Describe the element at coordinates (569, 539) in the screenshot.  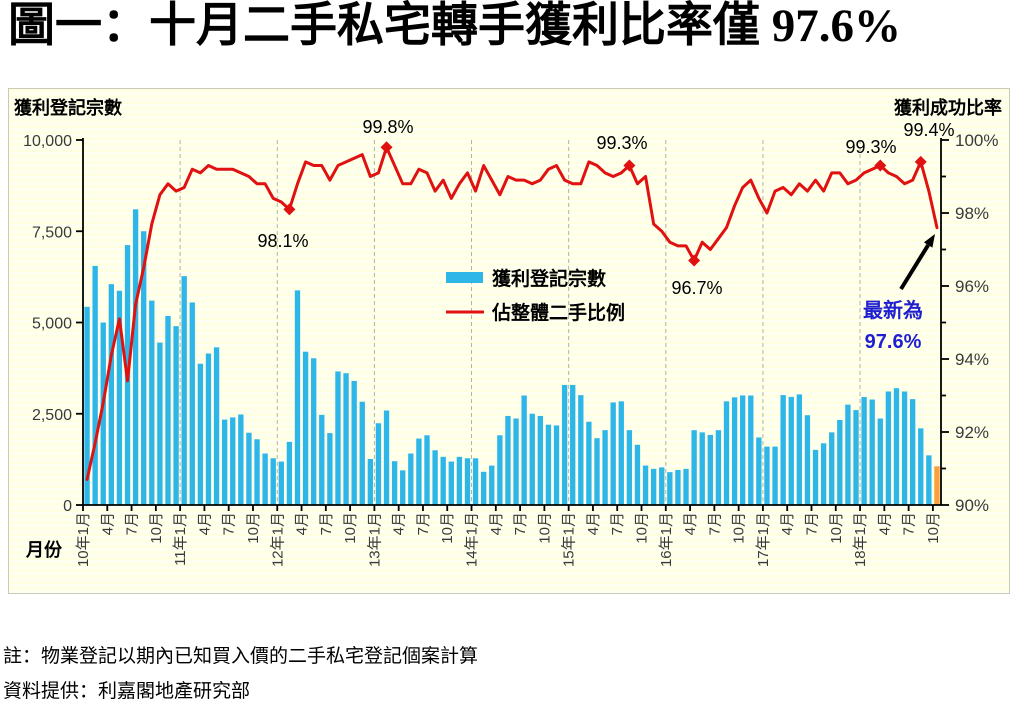
I see `x-tick-label: 15年1月` at that location.